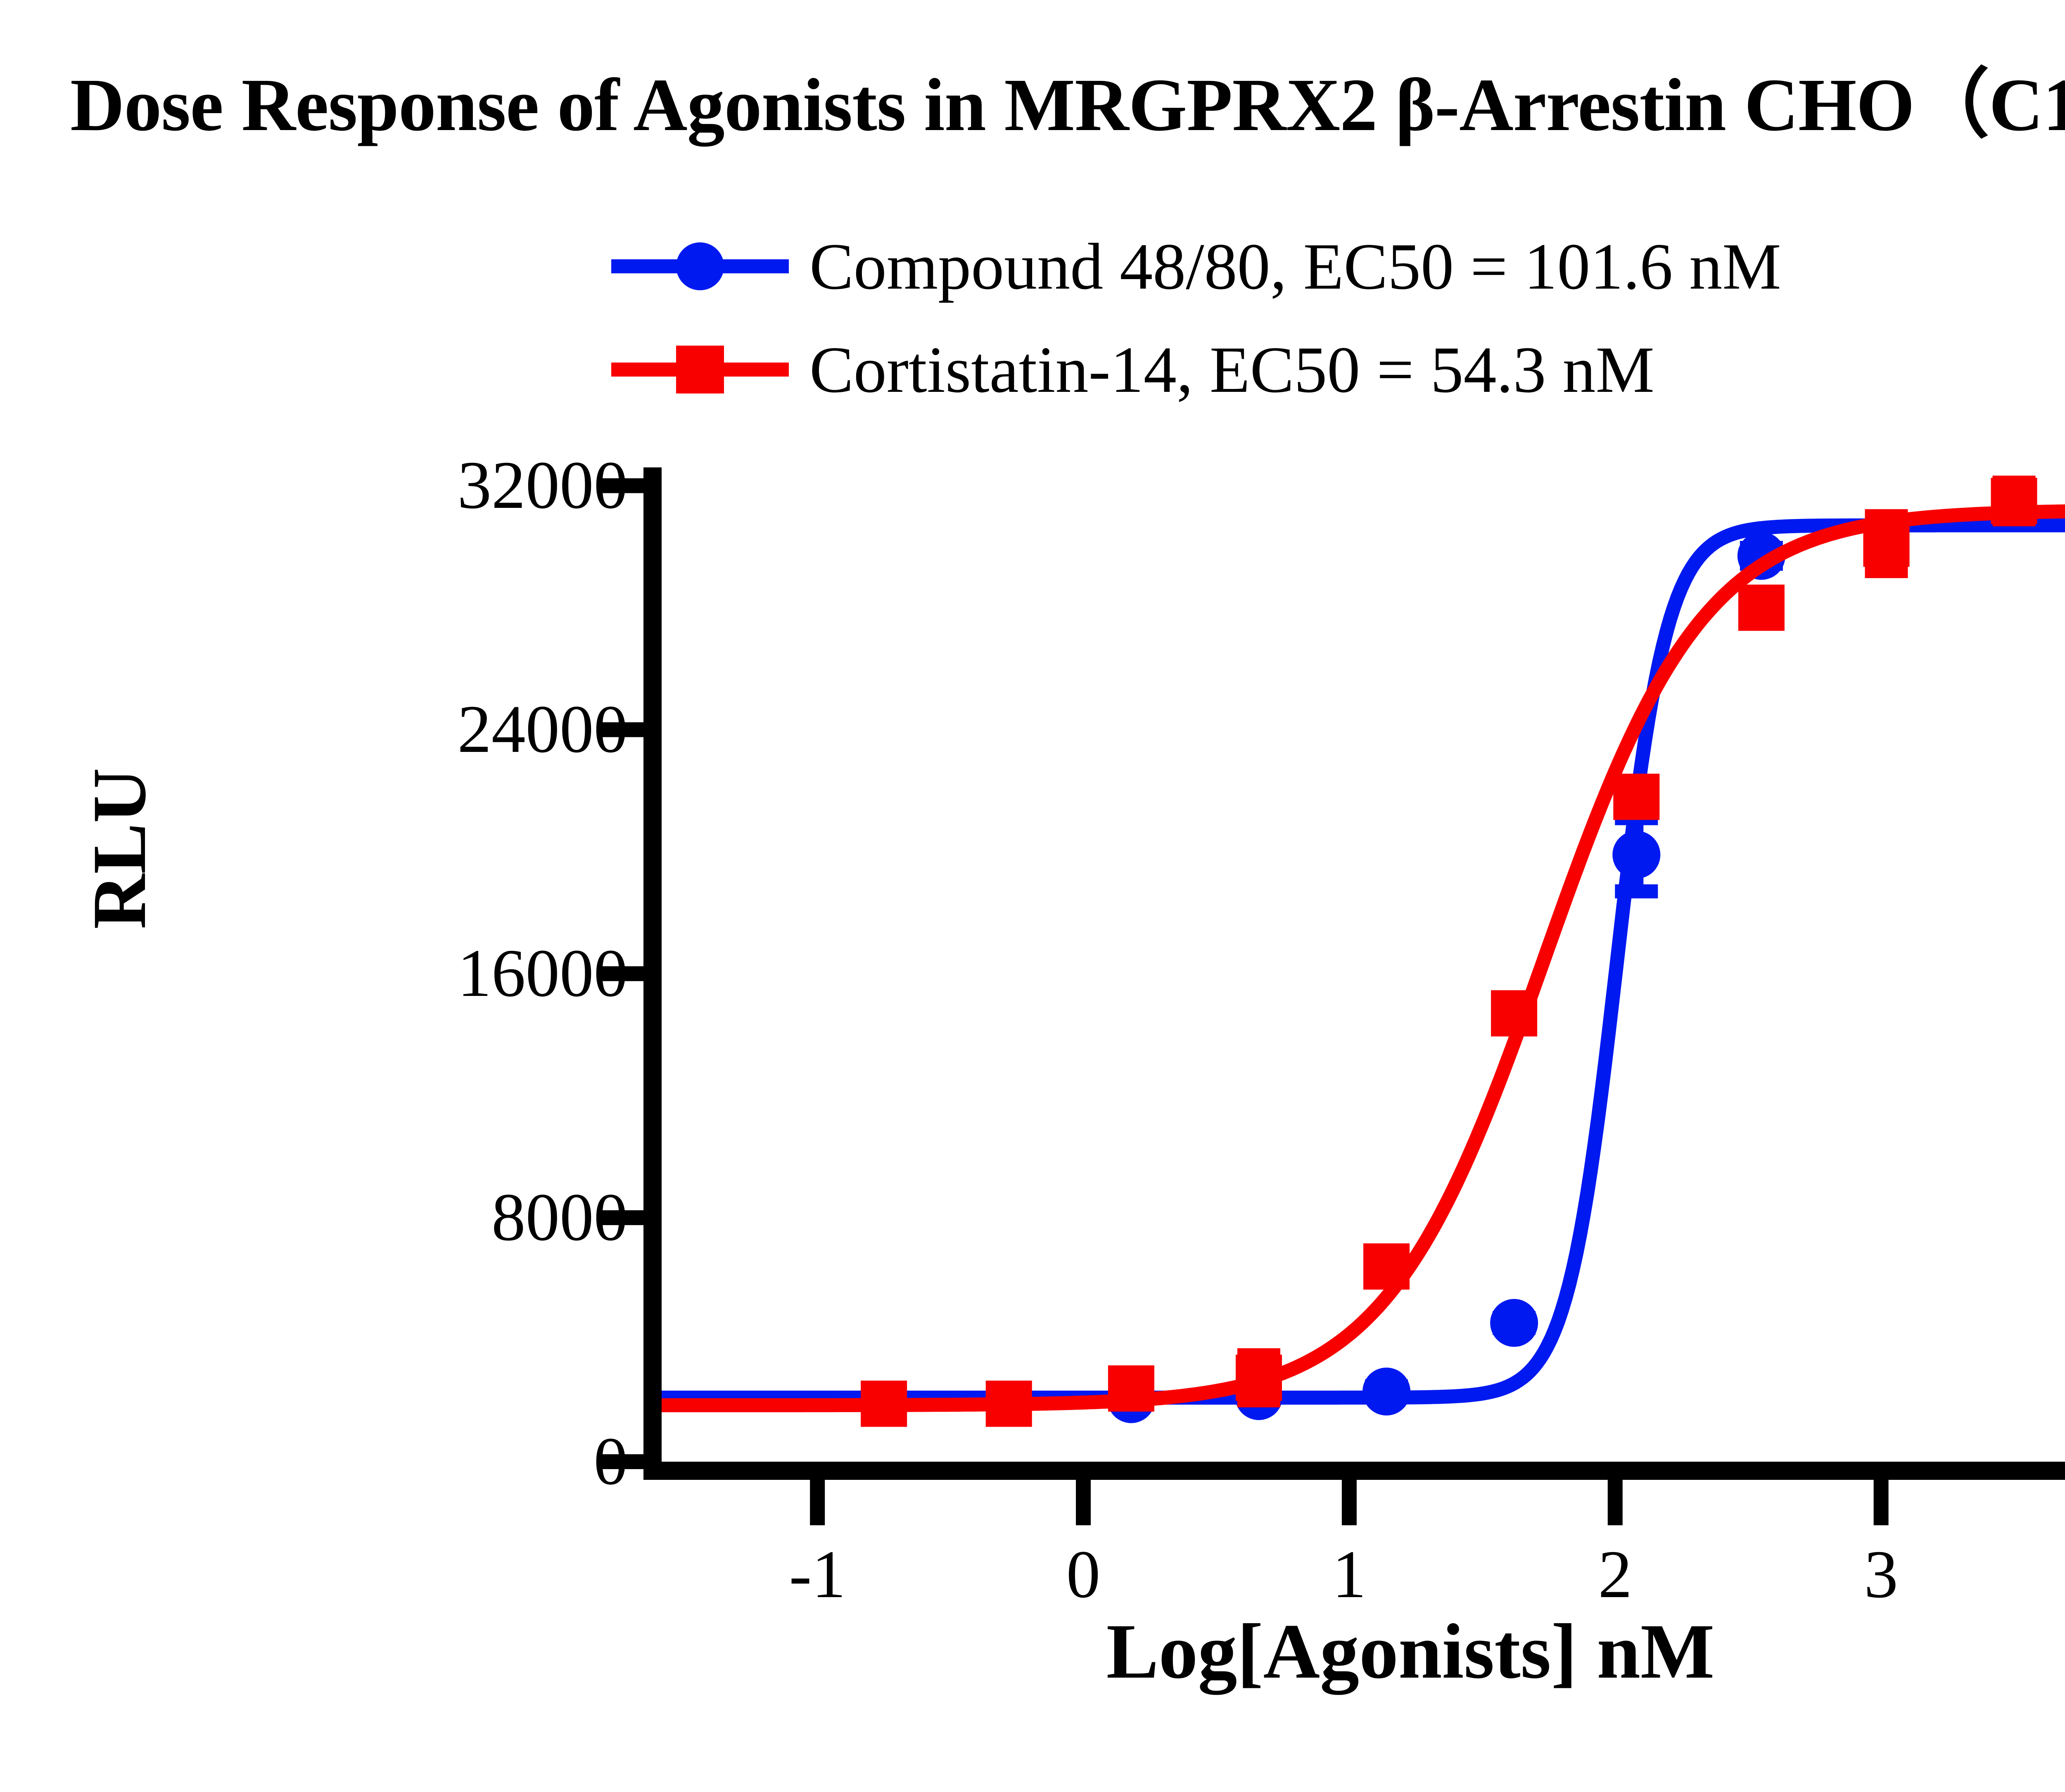  Describe the element at coordinates (2054, 1574) in the screenshot. I see `x-tick-label: 4` at that location.